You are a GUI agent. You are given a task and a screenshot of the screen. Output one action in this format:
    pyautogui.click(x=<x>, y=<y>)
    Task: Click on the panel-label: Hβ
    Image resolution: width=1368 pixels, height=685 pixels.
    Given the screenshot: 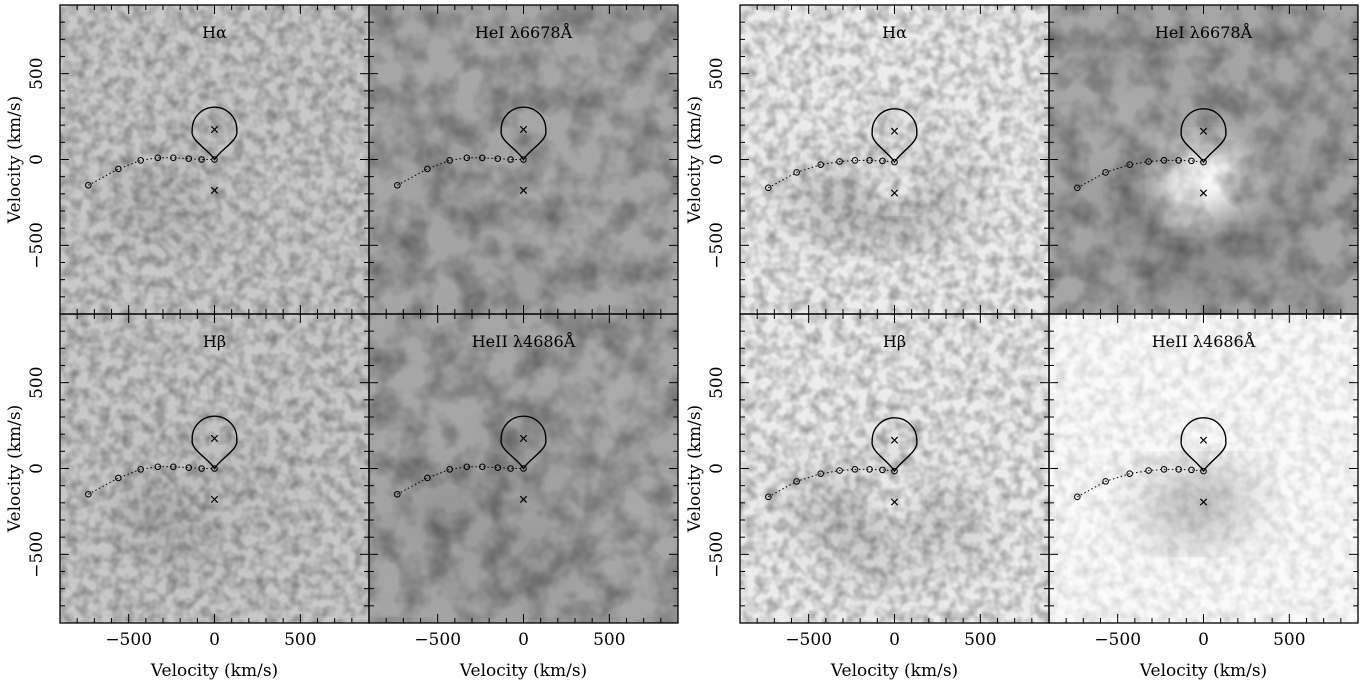 What is the action you would take?
    pyautogui.click(x=894, y=341)
    